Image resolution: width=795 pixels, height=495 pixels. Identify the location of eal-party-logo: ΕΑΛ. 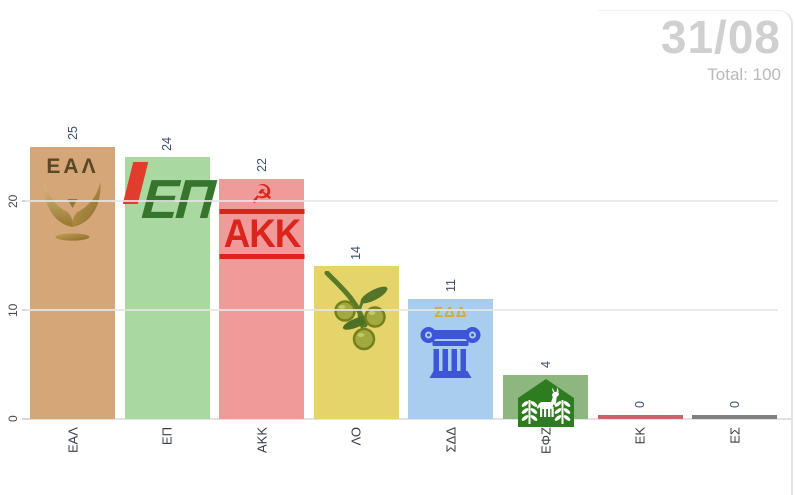
(72, 202).